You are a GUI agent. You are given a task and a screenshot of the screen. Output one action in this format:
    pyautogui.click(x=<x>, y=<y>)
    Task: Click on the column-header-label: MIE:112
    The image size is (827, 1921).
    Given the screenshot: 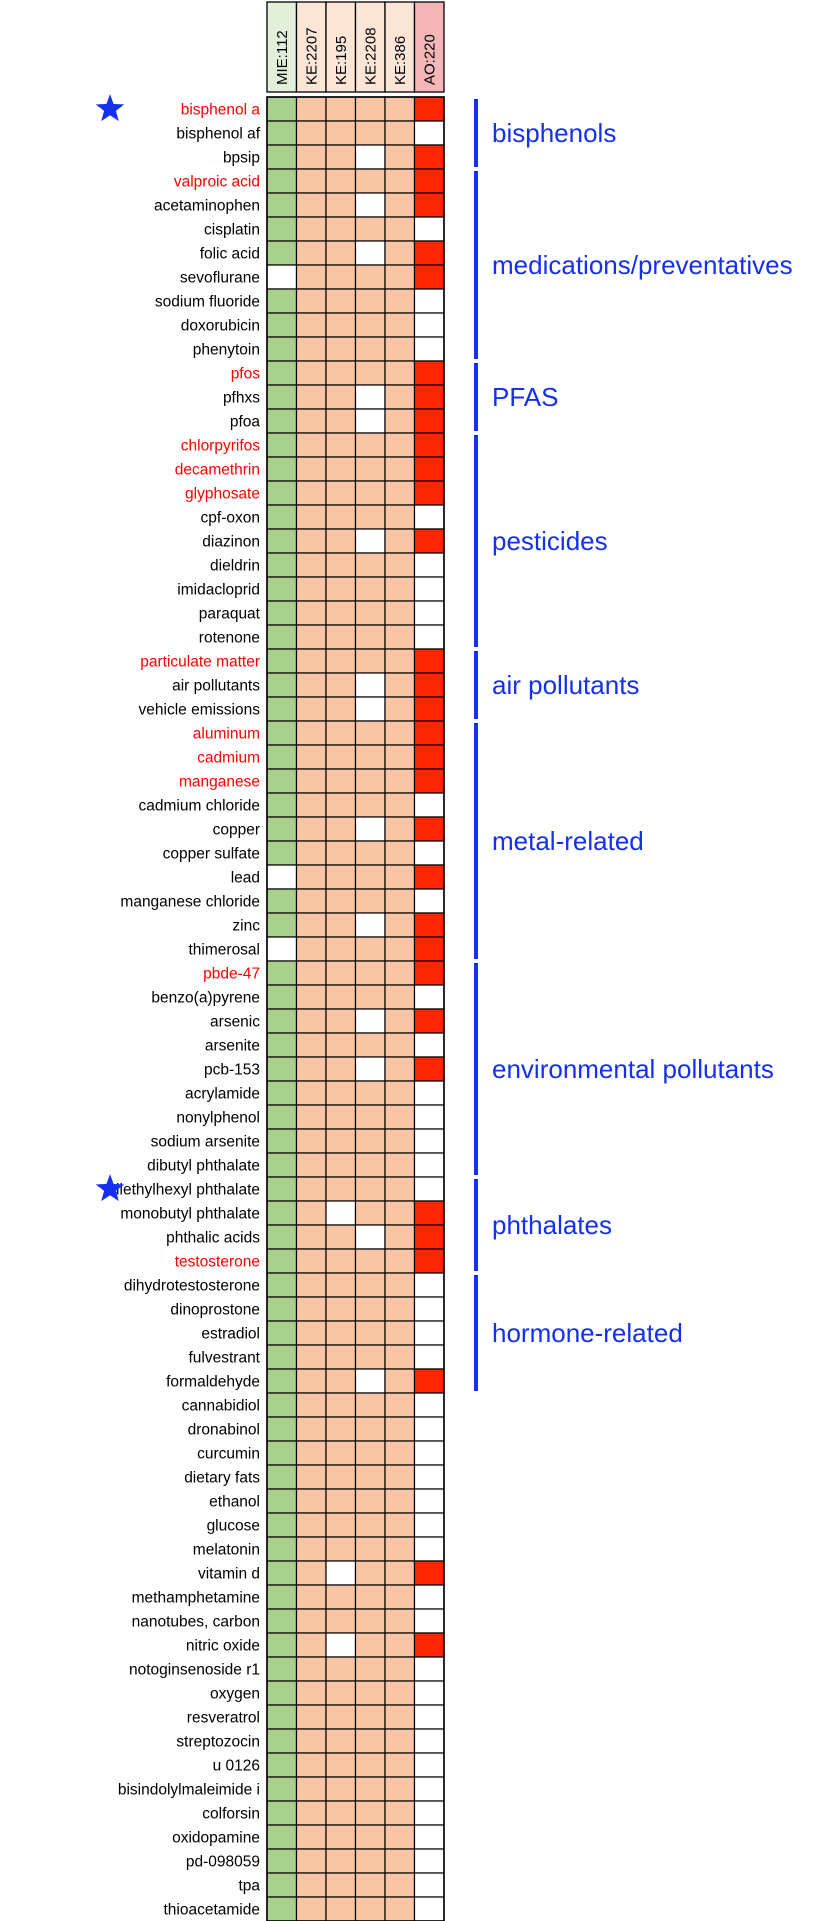 What is the action you would take?
    pyautogui.click(x=282, y=57)
    